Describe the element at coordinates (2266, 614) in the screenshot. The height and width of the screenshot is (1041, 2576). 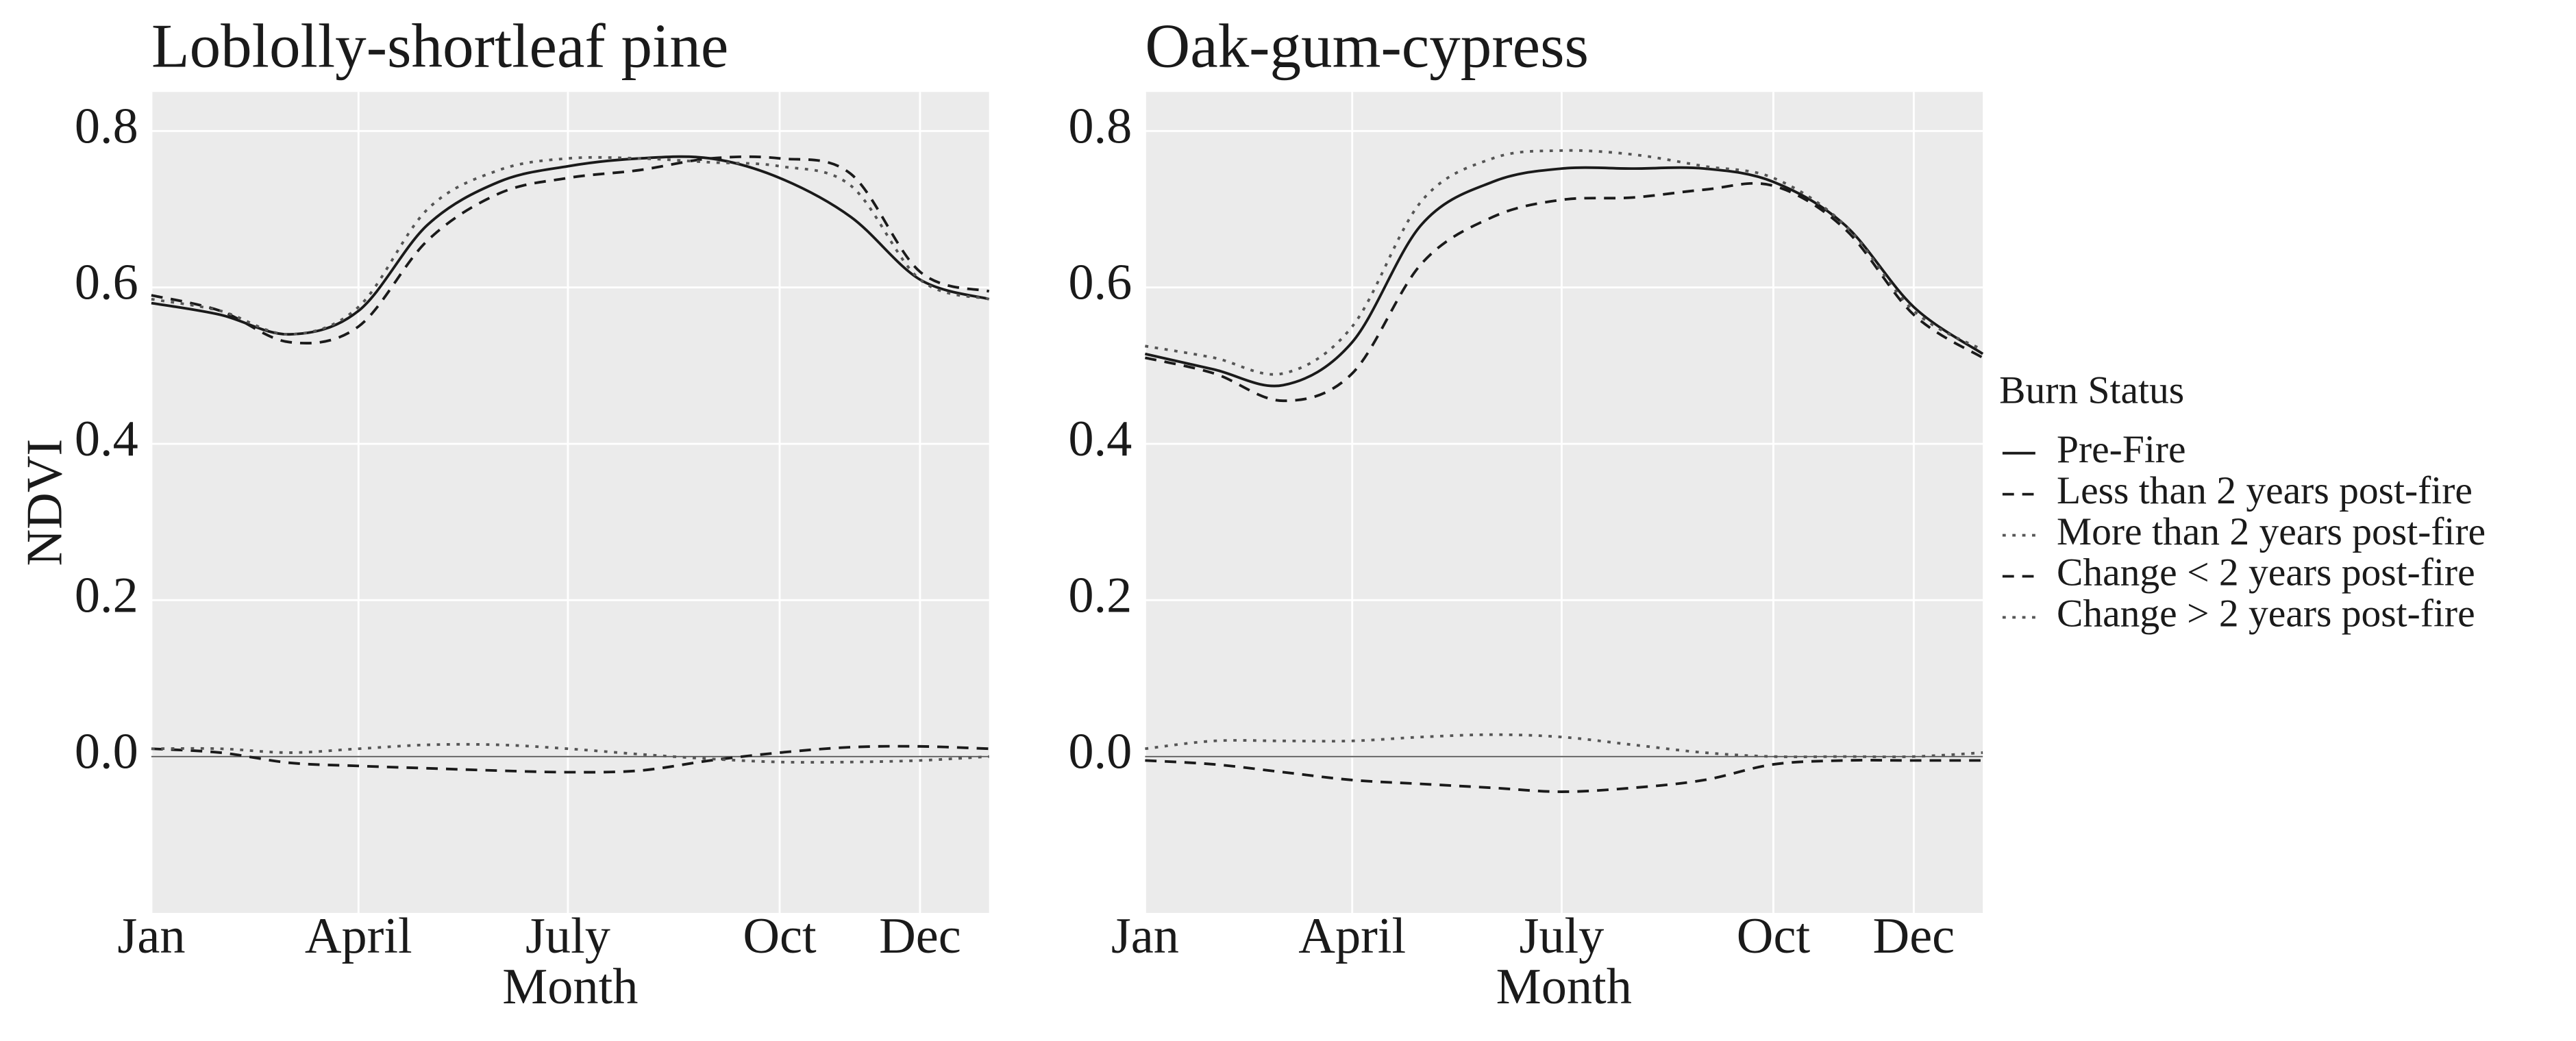
I see `legend-label: Change > 2 years post-fire` at that location.